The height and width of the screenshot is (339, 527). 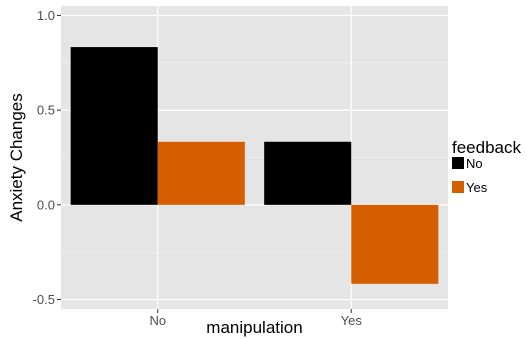 I want to click on legend-label-no: No, so click(x=474, y=163).